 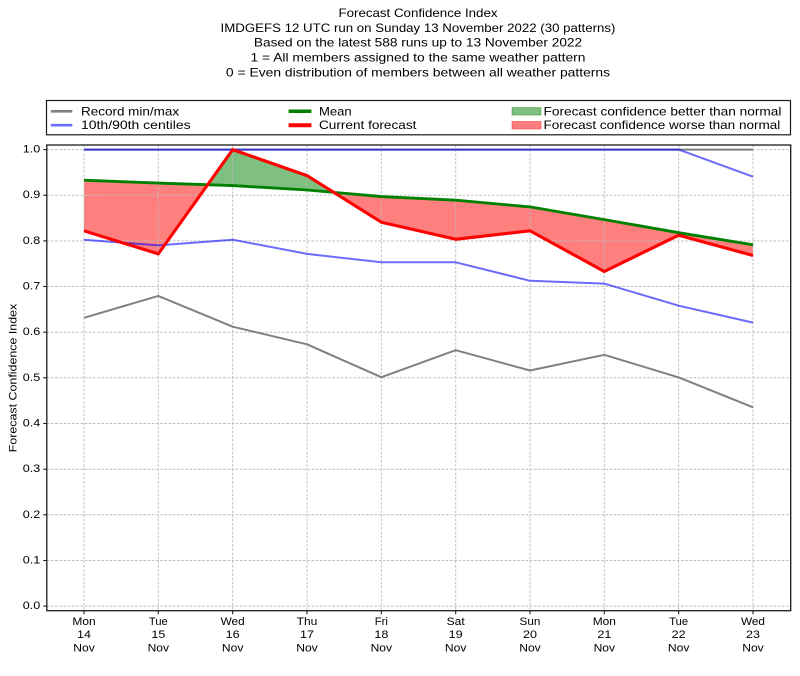 I want to click on svg-text: 0.1, so click(x=32, y=560).